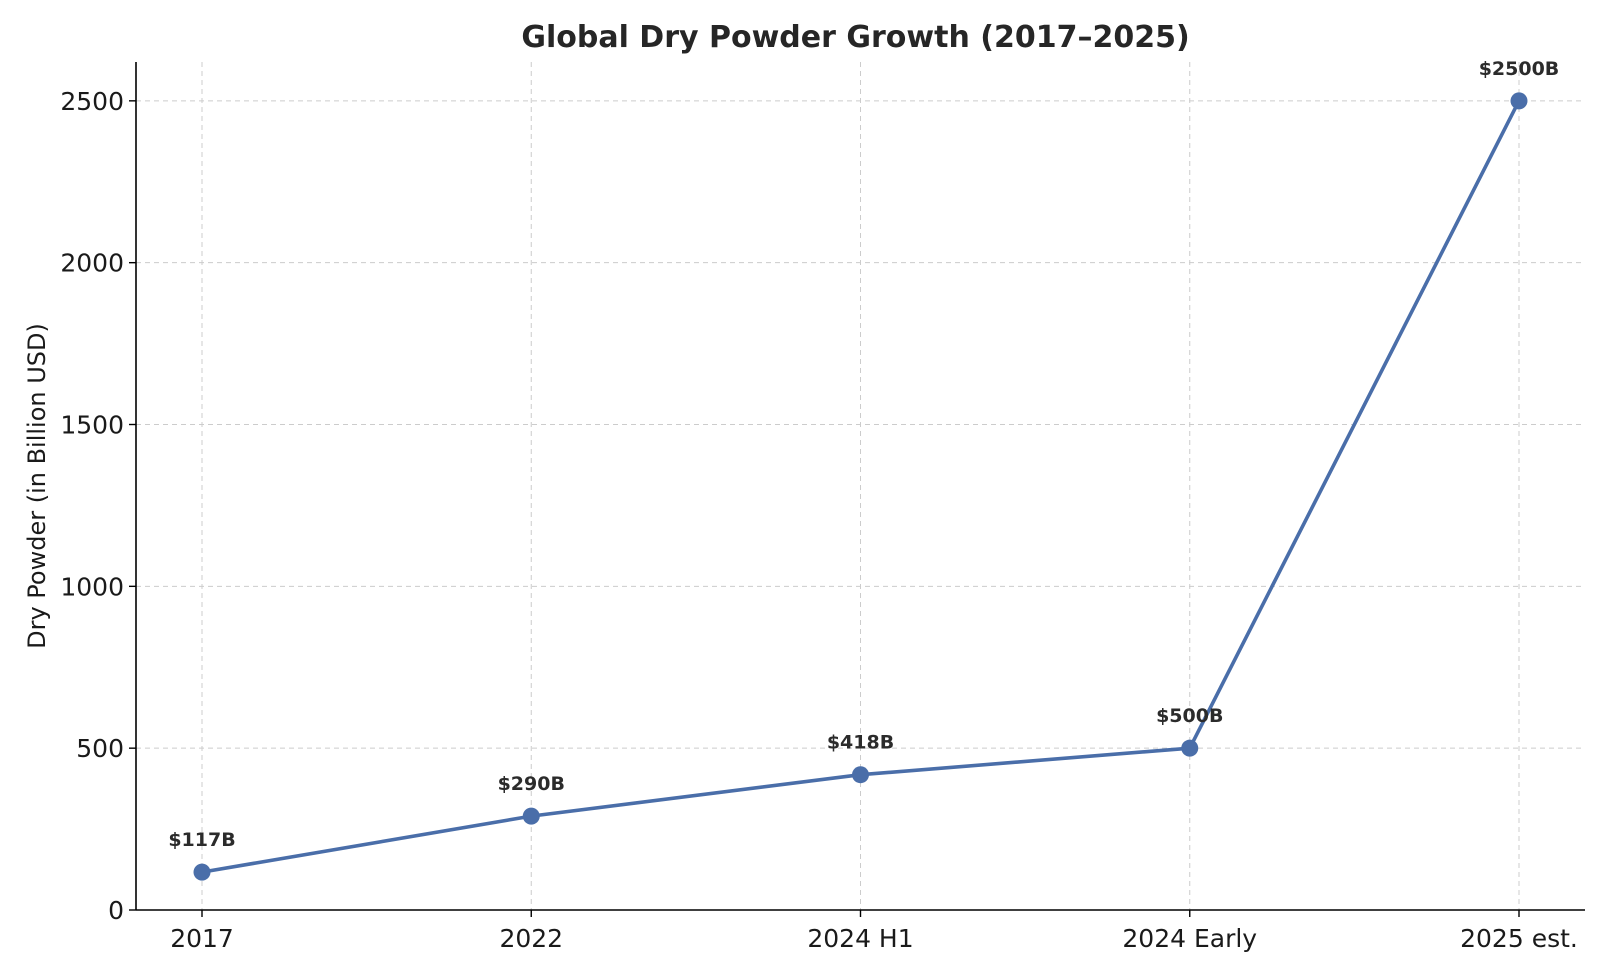 This screenshot has width=1600, height=960. What do you see at coordinates (860, 743) in the screenshot?
I see `data-label: $418B` at bounding box center [860, 743].